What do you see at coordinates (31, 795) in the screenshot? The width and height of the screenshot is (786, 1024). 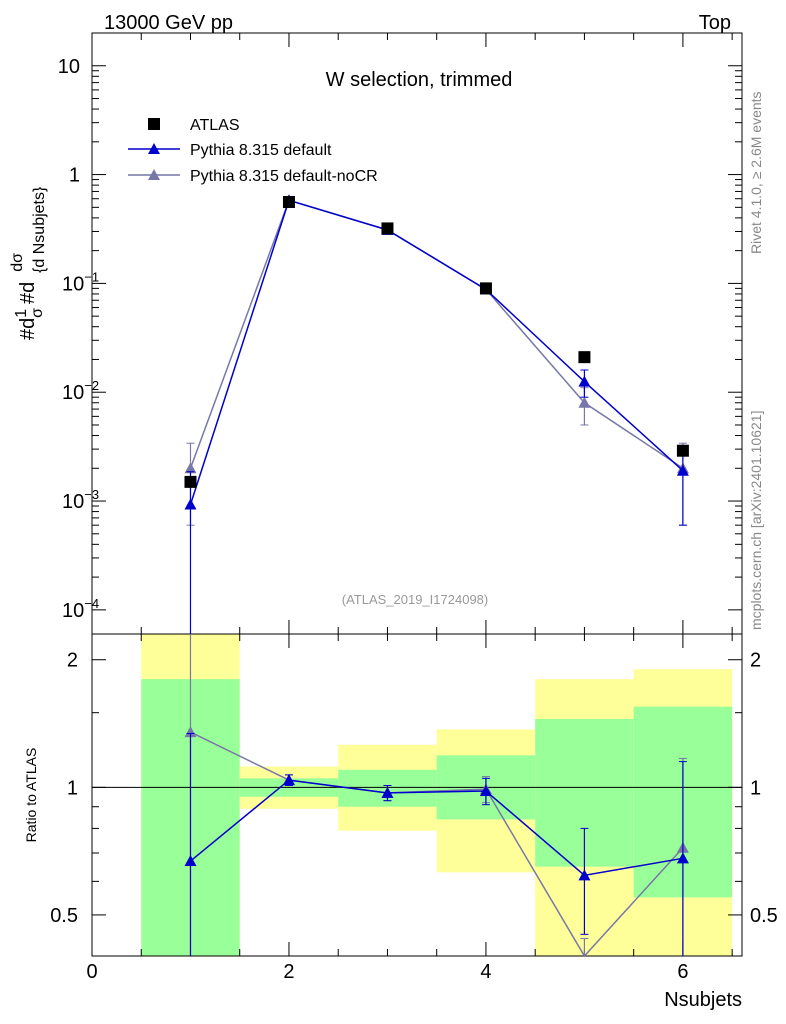 I see `ratio-y-axis-label: Ratio to ATLAS` at bounding box center [31, 795].